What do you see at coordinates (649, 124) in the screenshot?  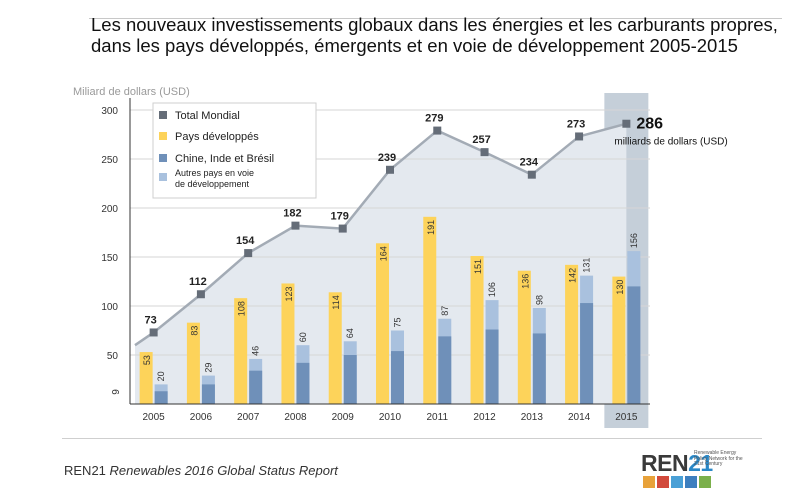 I see `total-label-2015: 286` at bounding box center [649, 124].